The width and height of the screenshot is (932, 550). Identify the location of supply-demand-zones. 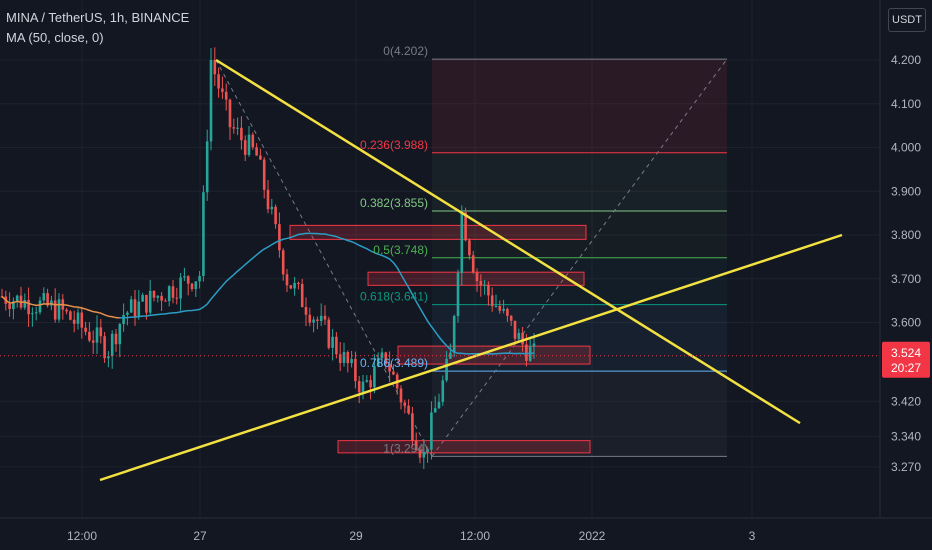
(440, 339).